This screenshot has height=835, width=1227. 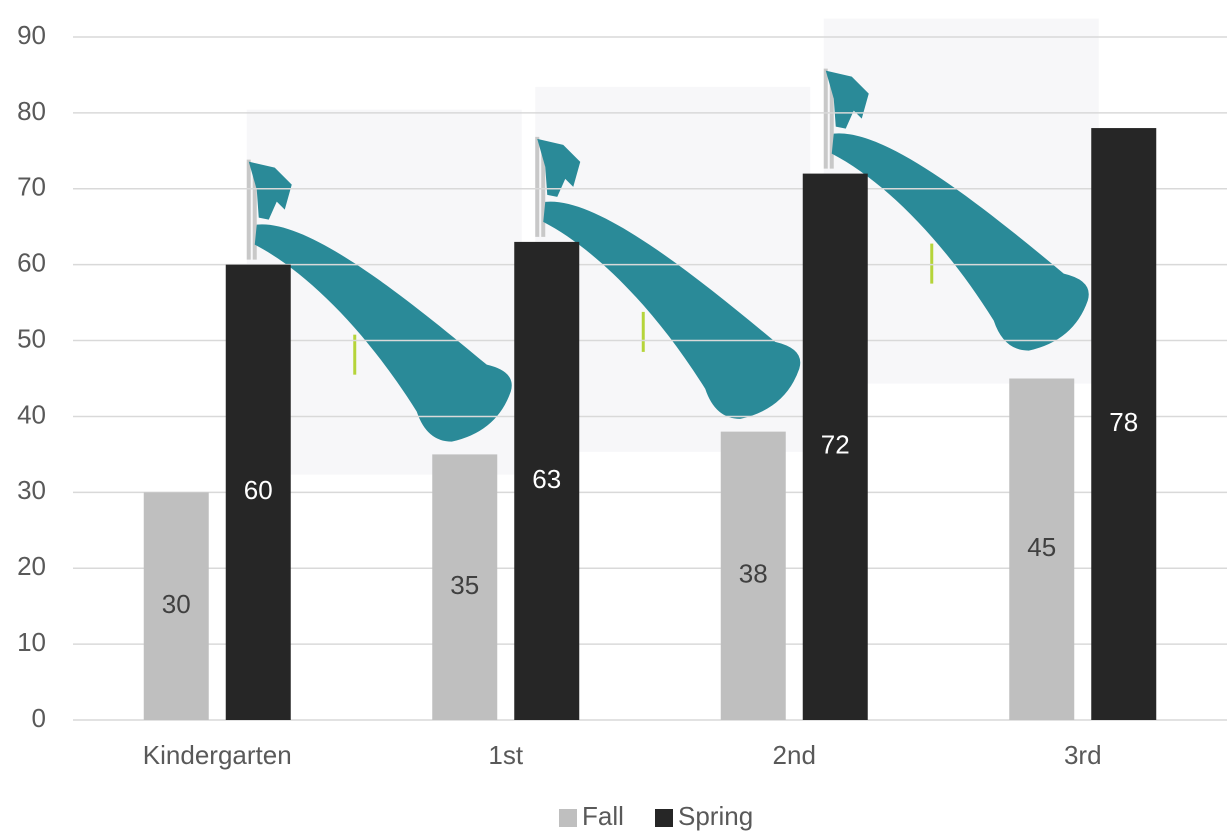 What do you see at coordinates (505, 755) in the screenshot?
I see `x-tick-label: 1st` at bounding box center [505, 755].